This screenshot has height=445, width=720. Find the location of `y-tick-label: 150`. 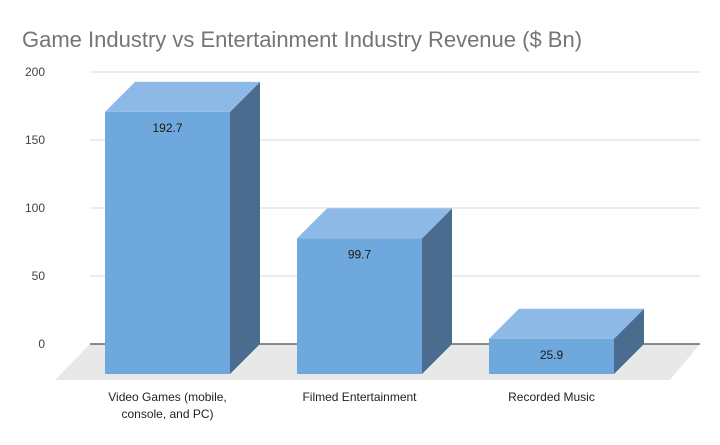

y-tick-label: 150 is located at coordinates (35, 140).